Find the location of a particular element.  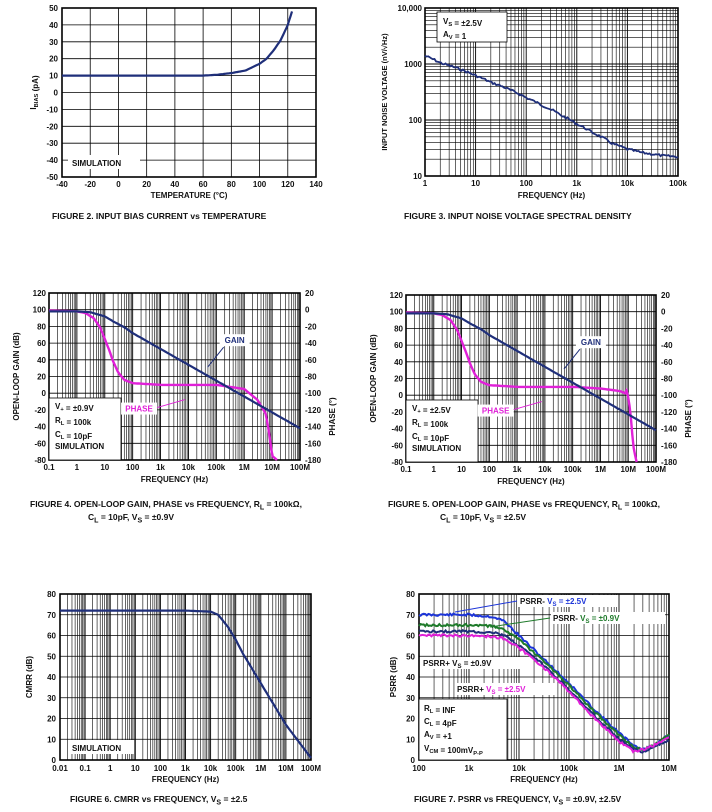

legend-cl: CL = 10pF is located at coordinates (73, 435).